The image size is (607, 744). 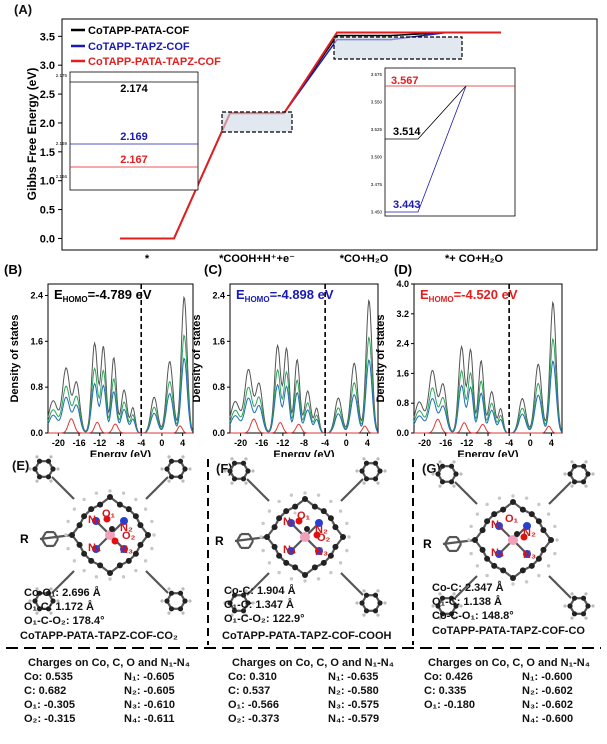 What do you see at coordinates (407, 205) in the screenshot?
I see `inset-right-value-tapz: 3.443` at bounding box center [407, 205].